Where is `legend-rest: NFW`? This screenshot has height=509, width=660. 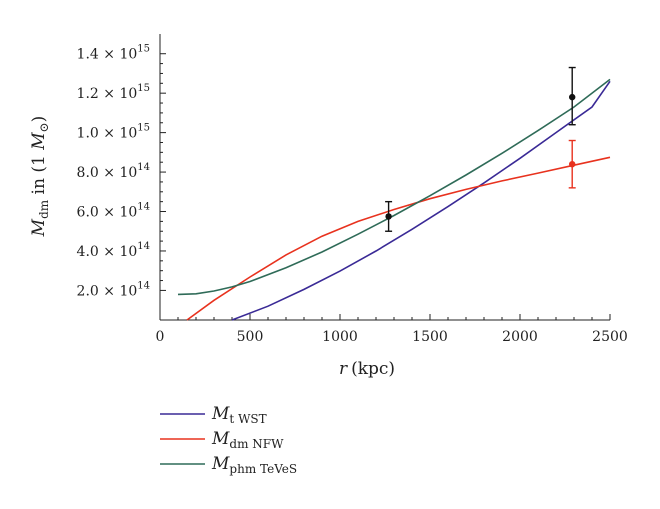 legend-rest: NFW is located at coordinates (266, 444).